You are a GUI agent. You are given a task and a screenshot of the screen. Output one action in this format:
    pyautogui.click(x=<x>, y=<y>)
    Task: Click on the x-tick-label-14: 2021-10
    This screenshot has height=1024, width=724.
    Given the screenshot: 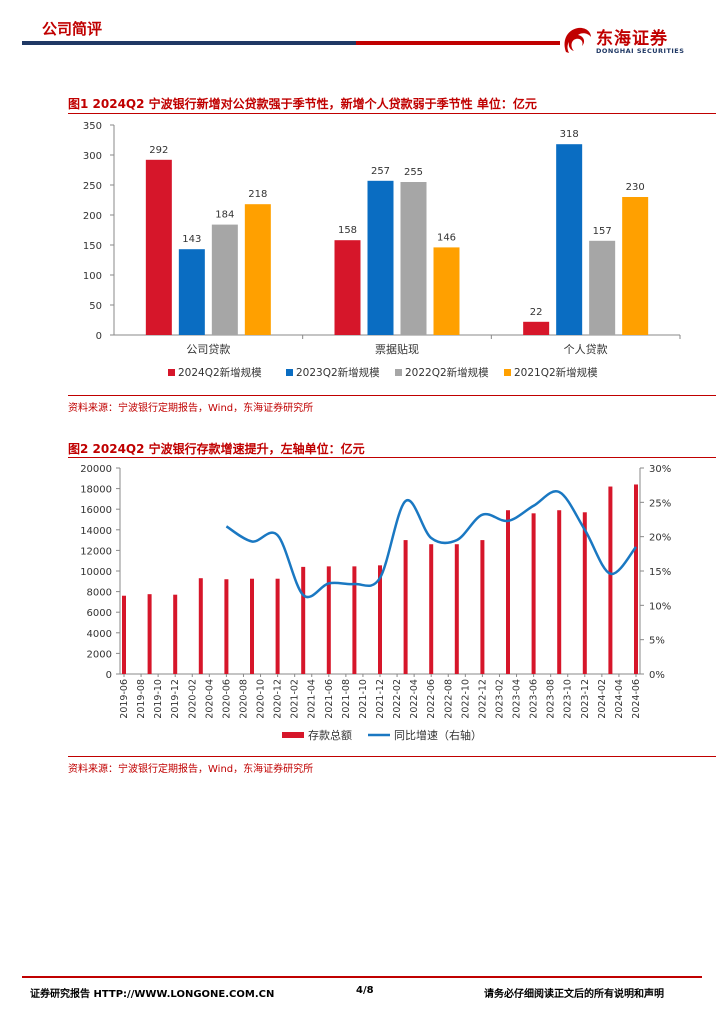 What is the action you would take?
    pyautogui.click(x=363, y=699)
    